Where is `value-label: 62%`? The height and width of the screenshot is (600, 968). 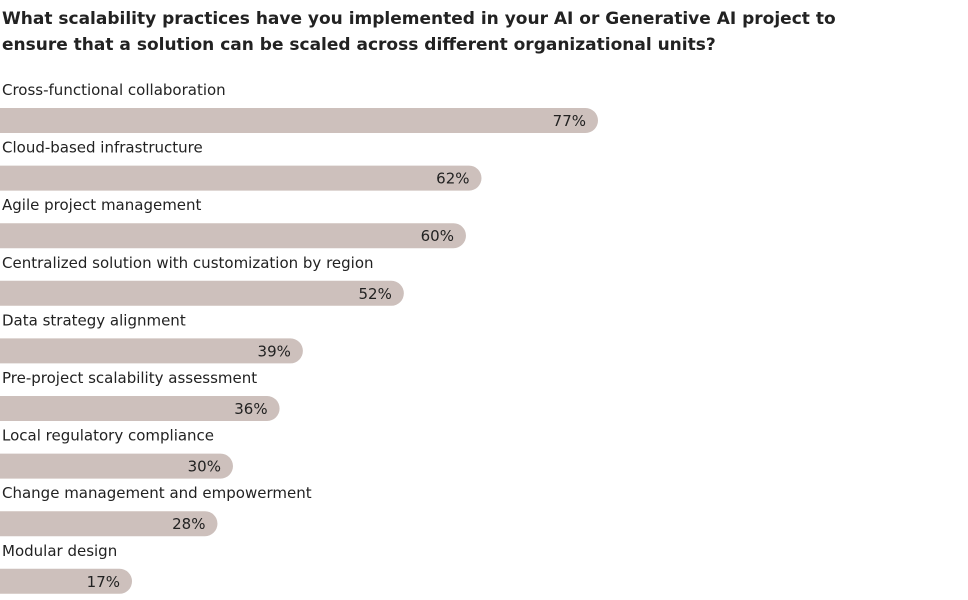
value-label: 62% is located at coordinates (452, 179).